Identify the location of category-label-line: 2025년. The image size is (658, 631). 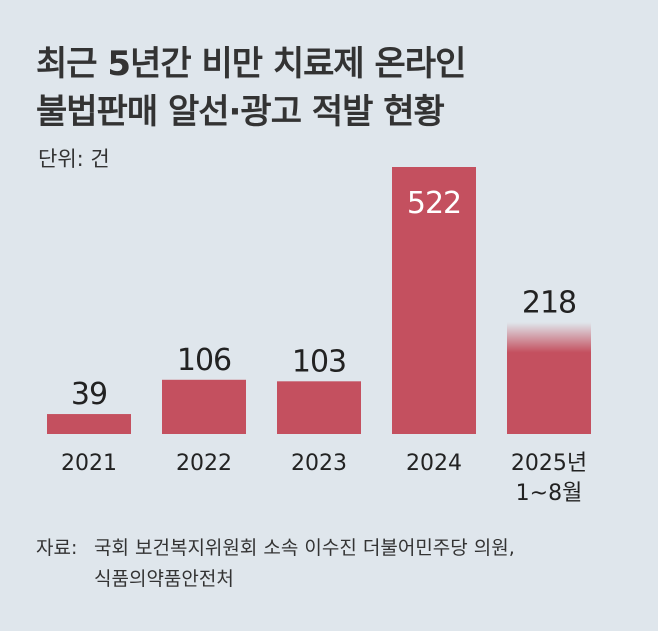
(549, 463).